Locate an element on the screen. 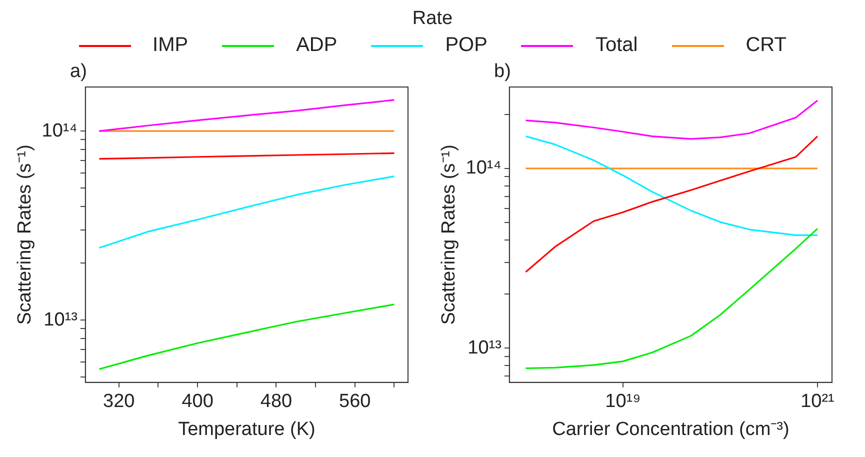  legend-label: Total is located at coordinates (616, 45).